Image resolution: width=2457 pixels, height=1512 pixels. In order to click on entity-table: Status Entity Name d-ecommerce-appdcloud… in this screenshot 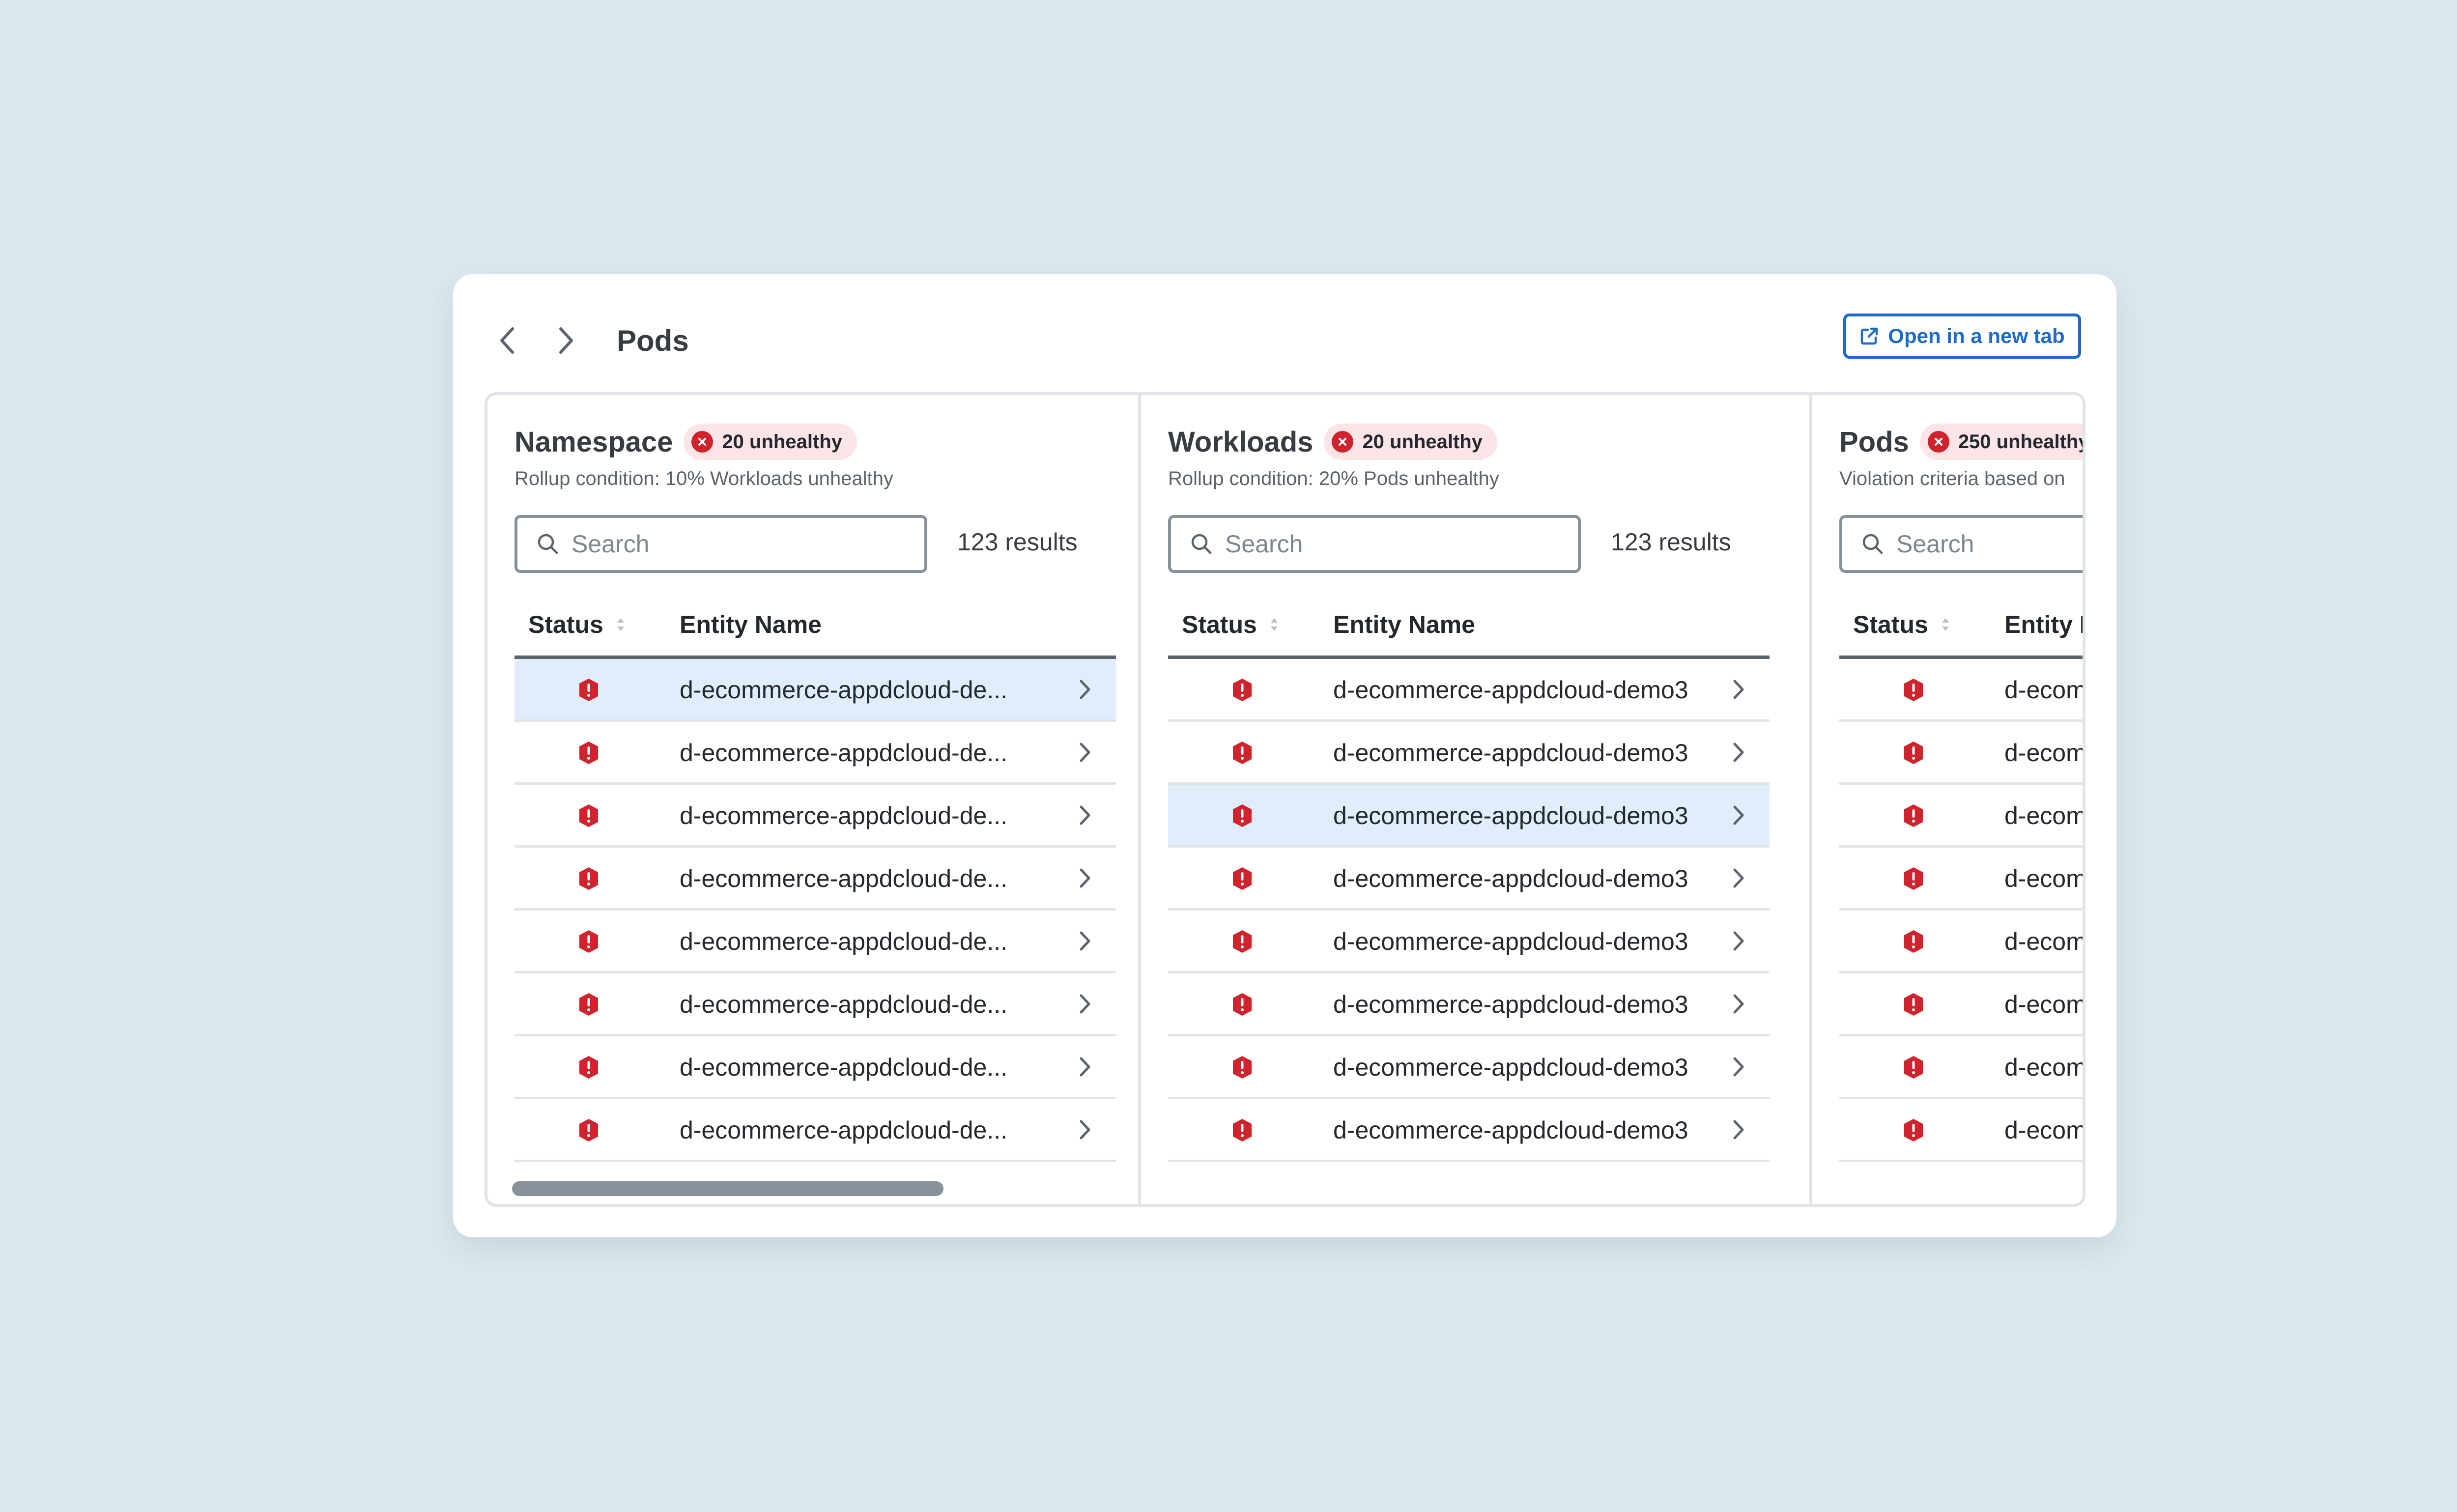, I will do `click(1469, 881)`.